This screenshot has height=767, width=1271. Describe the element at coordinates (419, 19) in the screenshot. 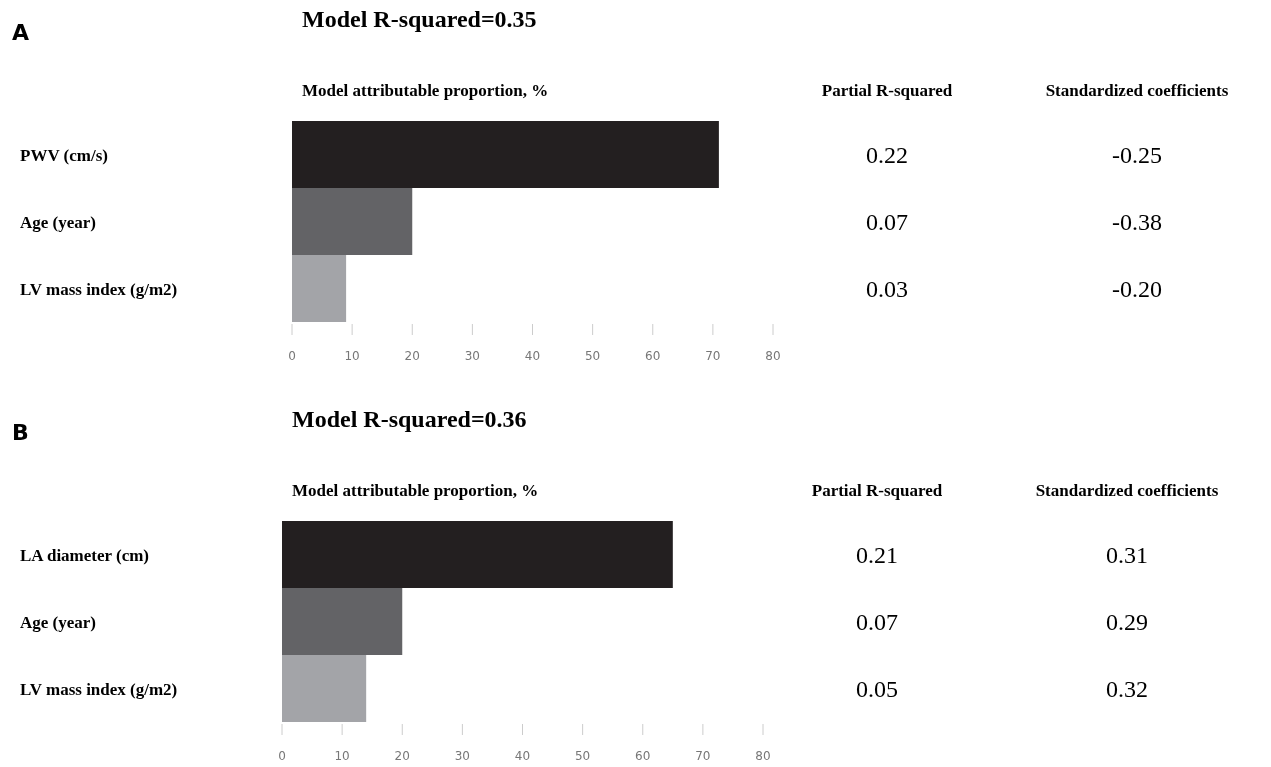

I see `chart-title: Model R-squared=0.35` at that location.